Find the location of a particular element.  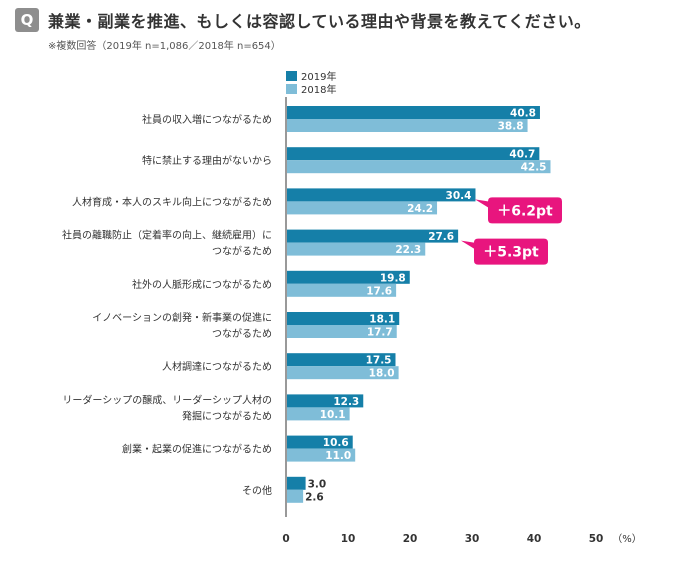

question-badge: Q is located at coordinates (27, 20).